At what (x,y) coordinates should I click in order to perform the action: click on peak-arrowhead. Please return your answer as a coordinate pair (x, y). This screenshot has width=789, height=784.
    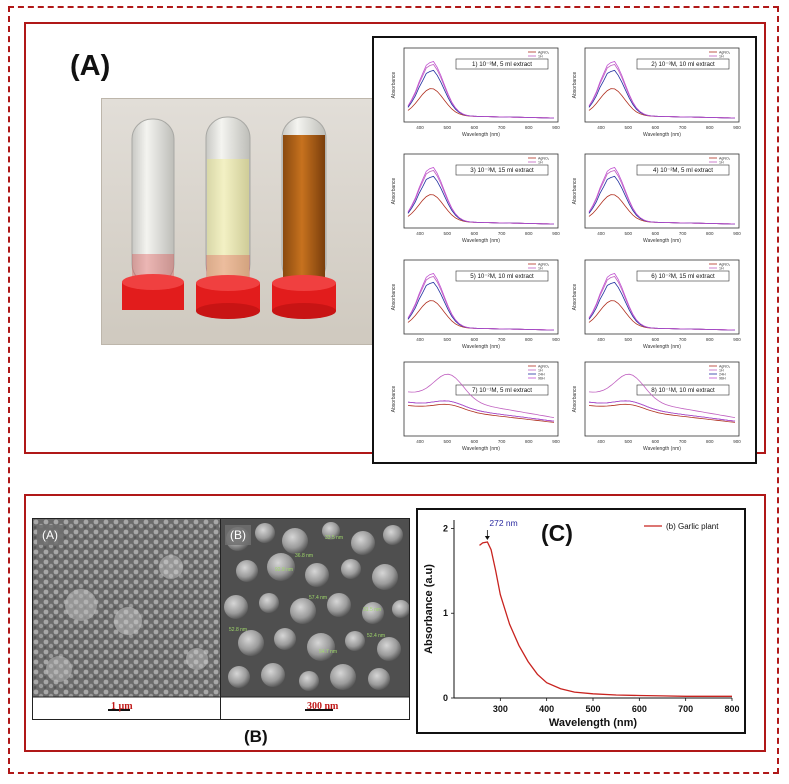
    Looking at the image, I should click on (487, 538).